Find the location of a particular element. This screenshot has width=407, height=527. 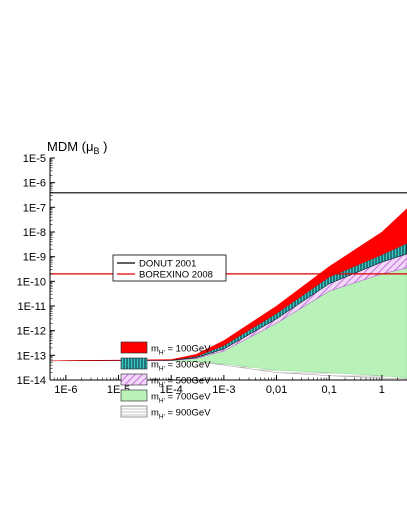

x-tick-label: 0,01 is located at coordinates (276, 390).